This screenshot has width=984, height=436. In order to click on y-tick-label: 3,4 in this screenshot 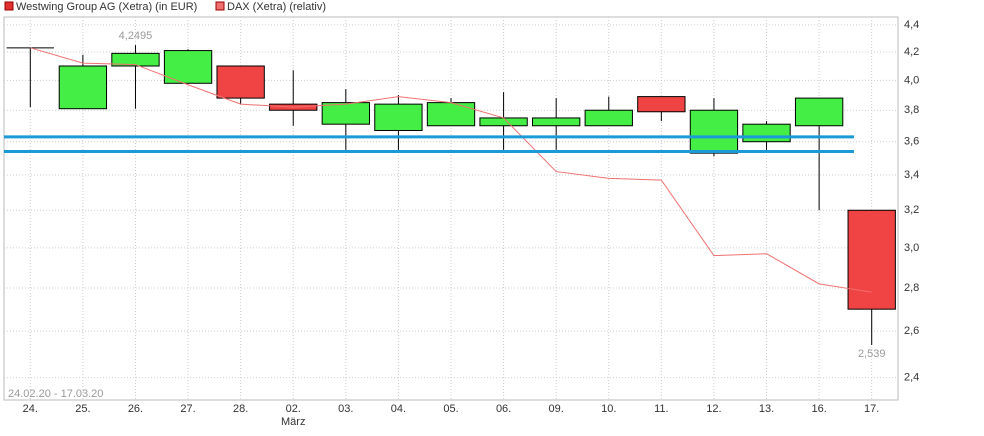, I will do `click(911, 175)`.